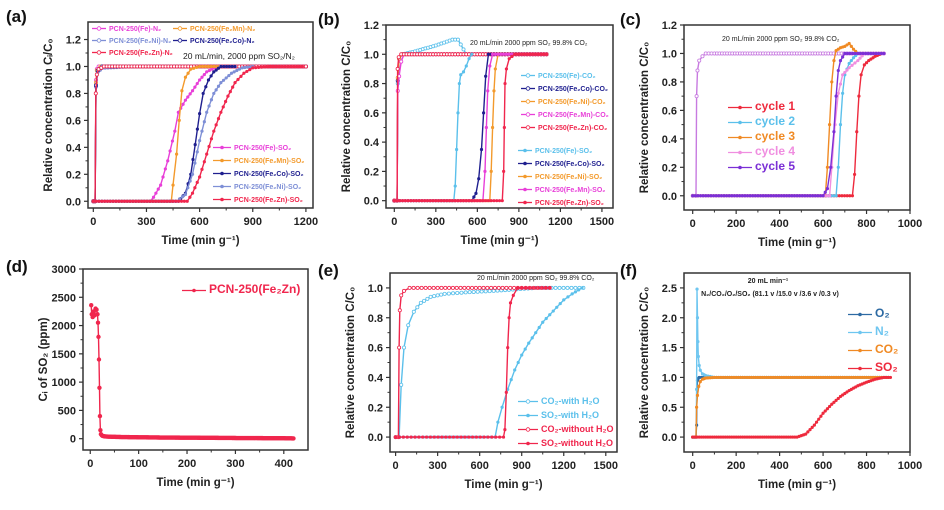 This screenshot has height=510, width=944. I want to click on legend-item: PCN-250(Fe)-N₂, so click(126, 29).